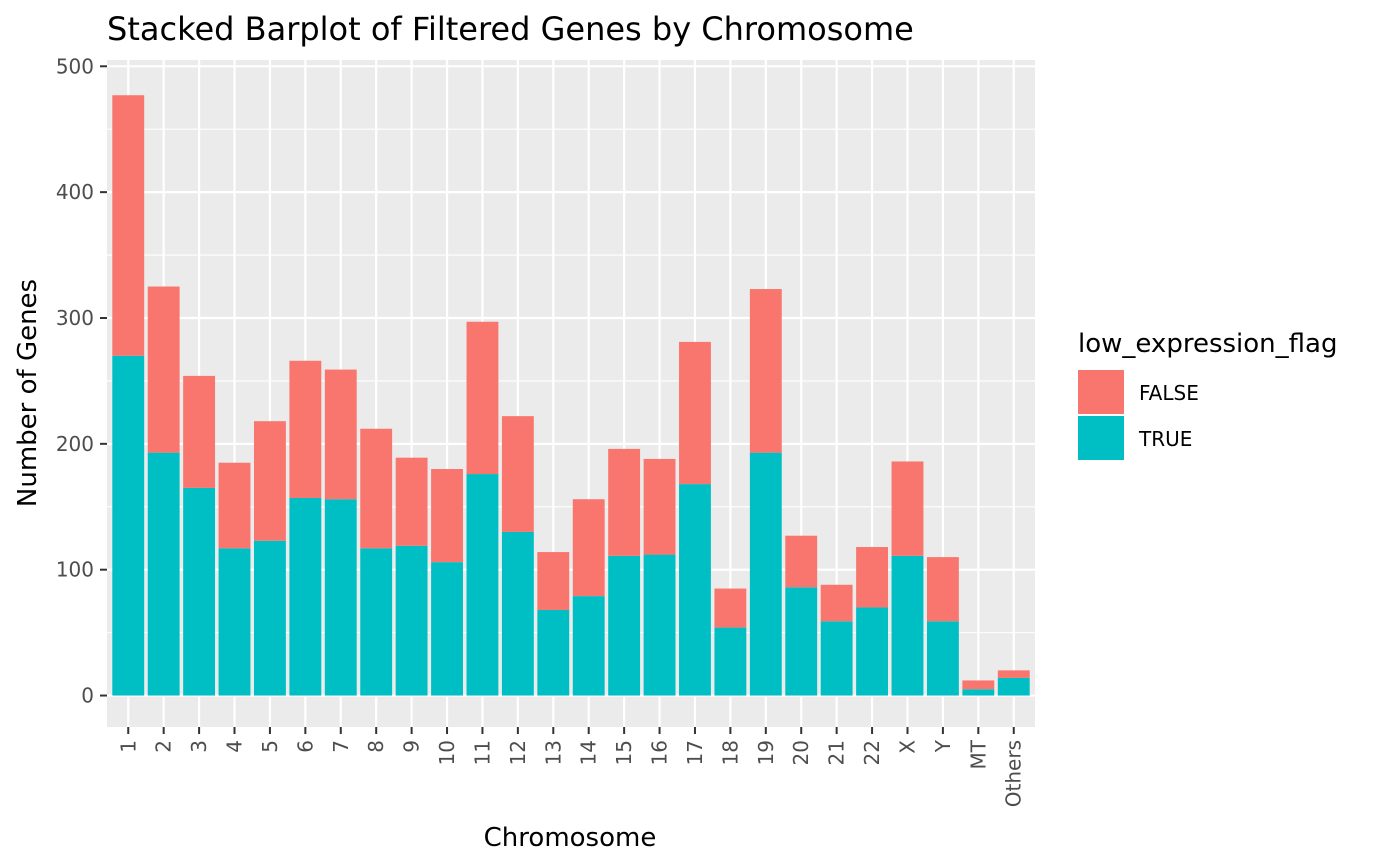 The image size is (1400, 866). What do you see at coordinates (75, 192) in the screenshot?
I see `y-tick-label: 400` at bounding box center [75, 192].